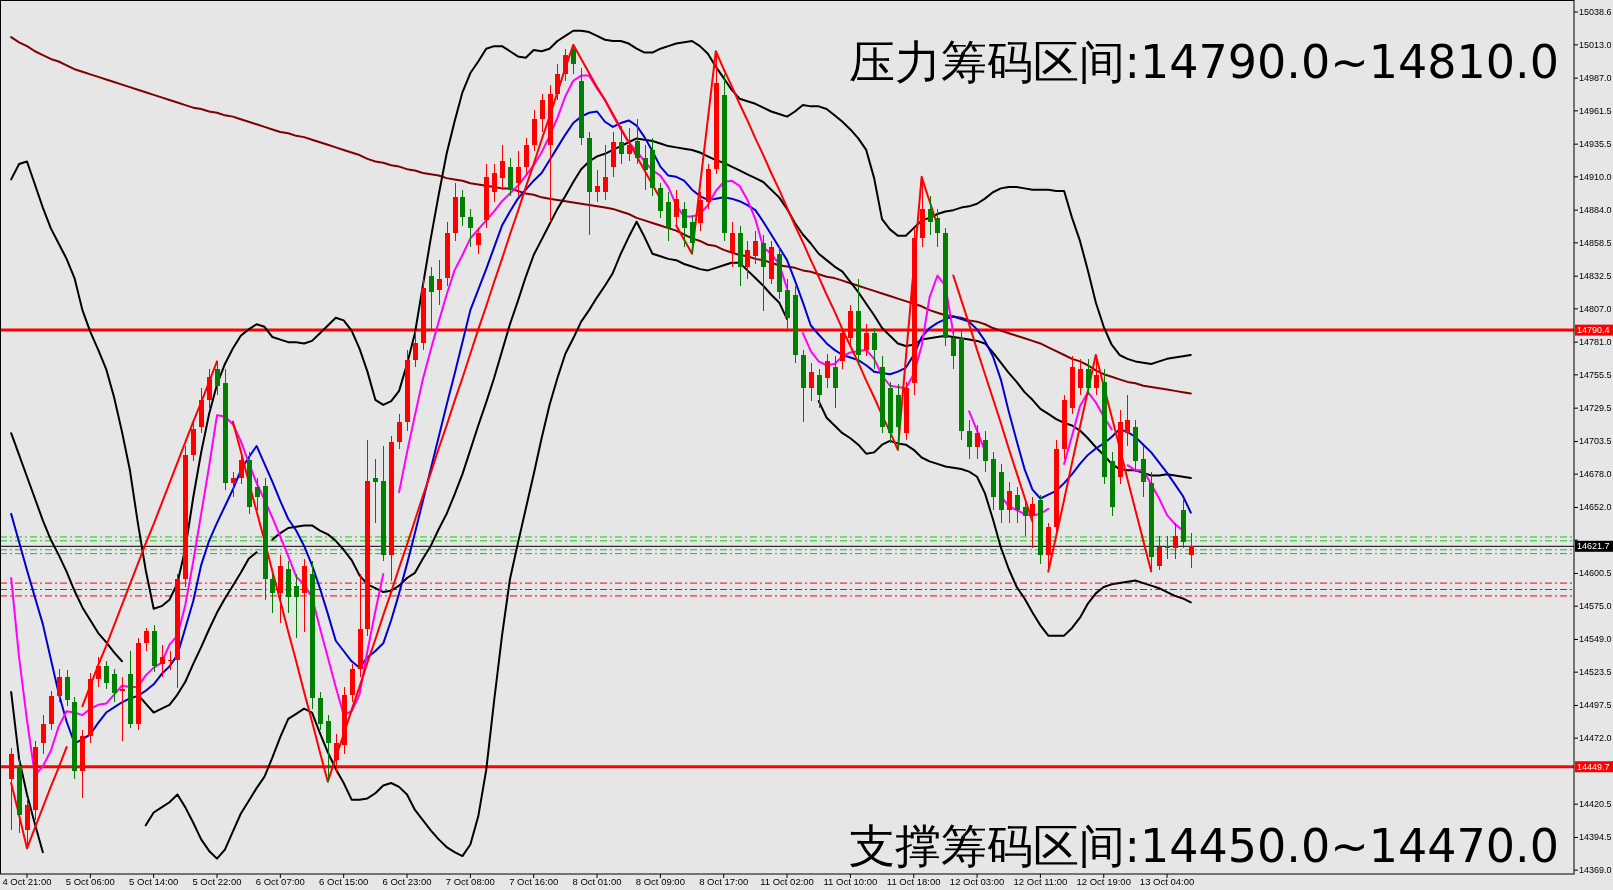 This screenshot has height=890, width=1613. What do you see at coordinates (787, 881) in the screenshot?
I see `x-tick-label: 11 Oct 02:00` at bounding box center [787, 881].